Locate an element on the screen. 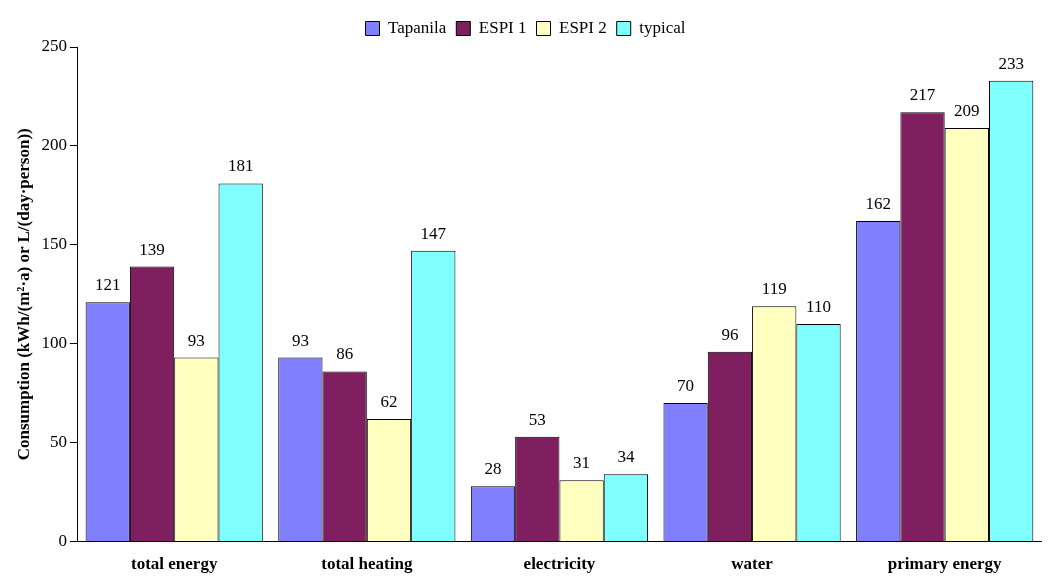 The image size is (1051, 583). x-tick-label: water is located at coordinates (752, 564).